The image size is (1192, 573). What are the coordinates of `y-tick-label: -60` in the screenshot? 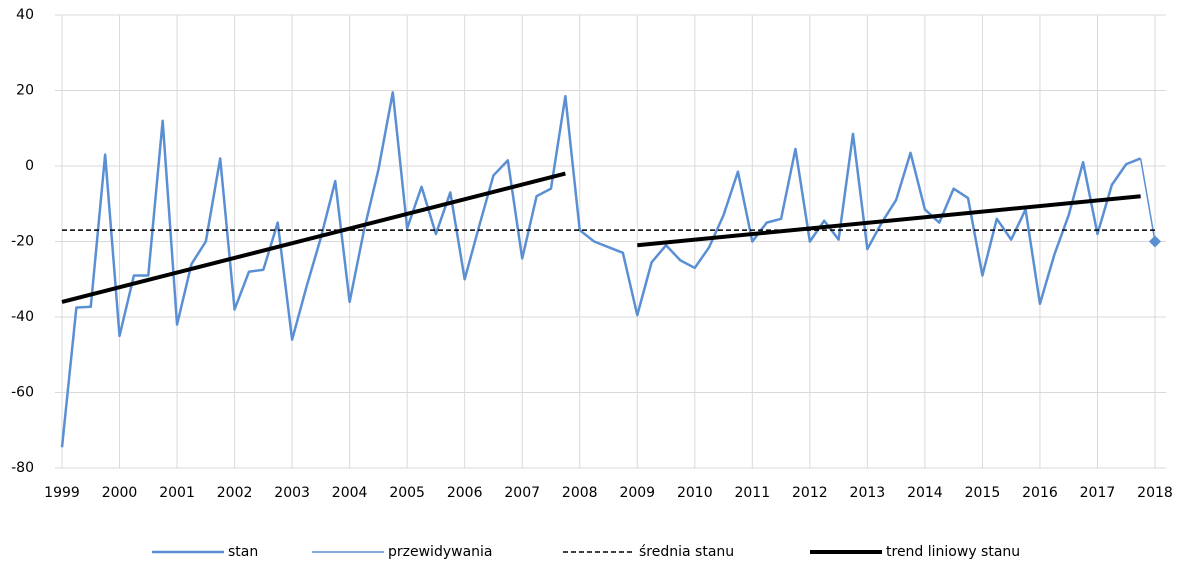 It's located at (22, 393).